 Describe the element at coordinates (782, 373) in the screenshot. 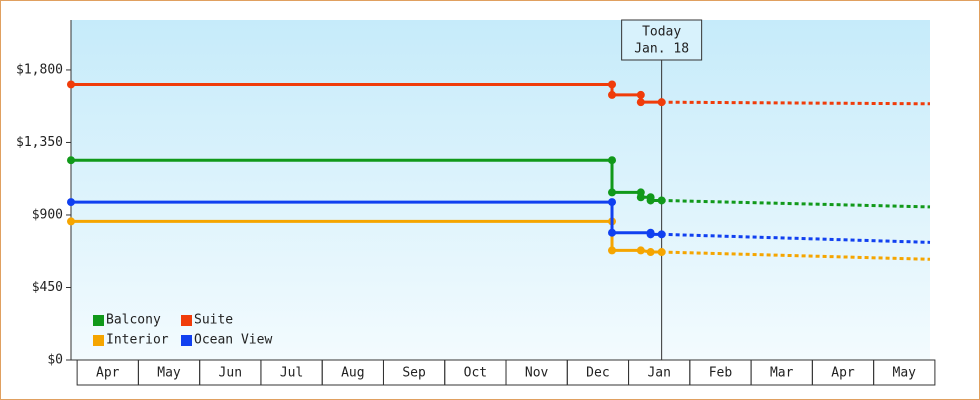

I see `x-tick-label: Mar` at that location.